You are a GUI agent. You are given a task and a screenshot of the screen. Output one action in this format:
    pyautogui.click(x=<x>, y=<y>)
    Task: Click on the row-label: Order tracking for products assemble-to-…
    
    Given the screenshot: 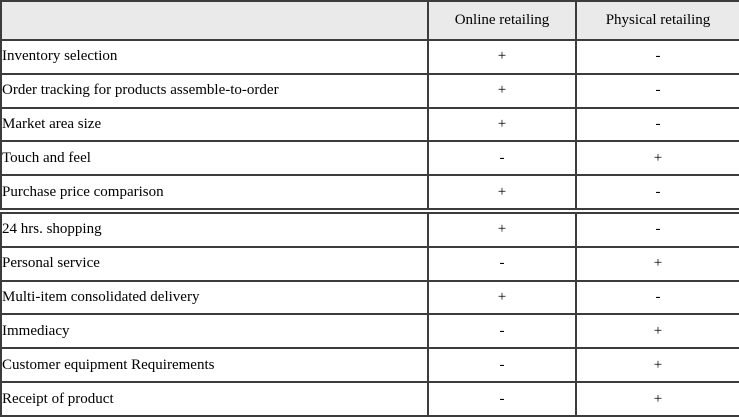 What is the action you would take?
    pyautogui.click(x=214, y=90)
    